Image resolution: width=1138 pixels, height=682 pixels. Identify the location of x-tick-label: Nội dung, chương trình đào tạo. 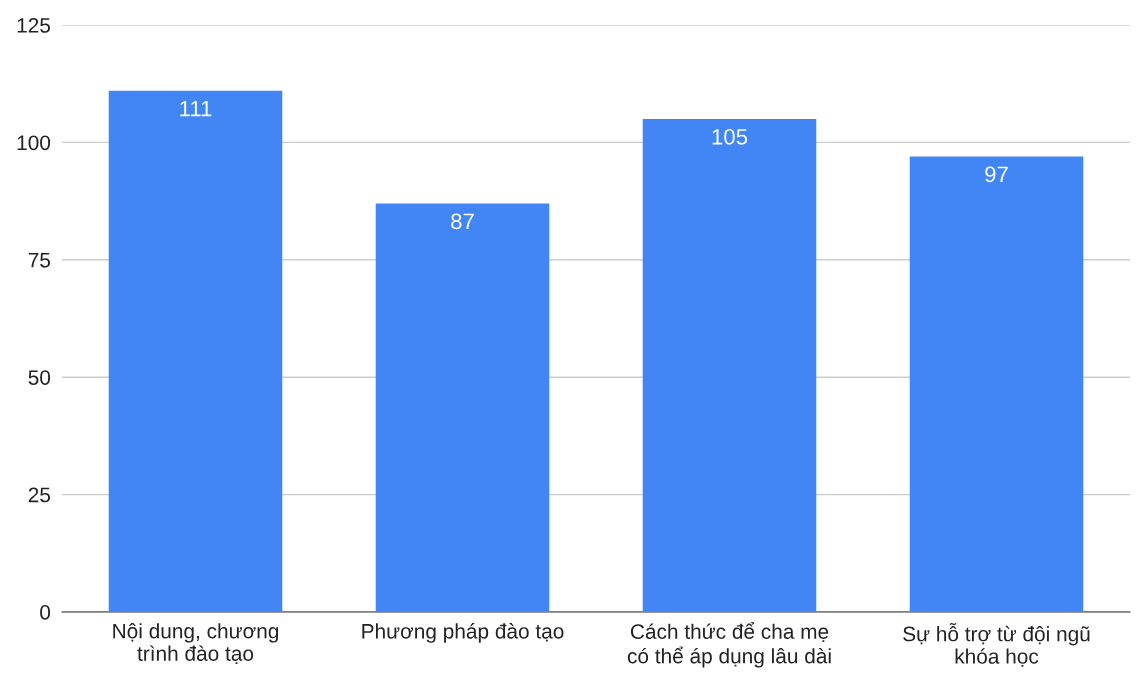
(196, 643).